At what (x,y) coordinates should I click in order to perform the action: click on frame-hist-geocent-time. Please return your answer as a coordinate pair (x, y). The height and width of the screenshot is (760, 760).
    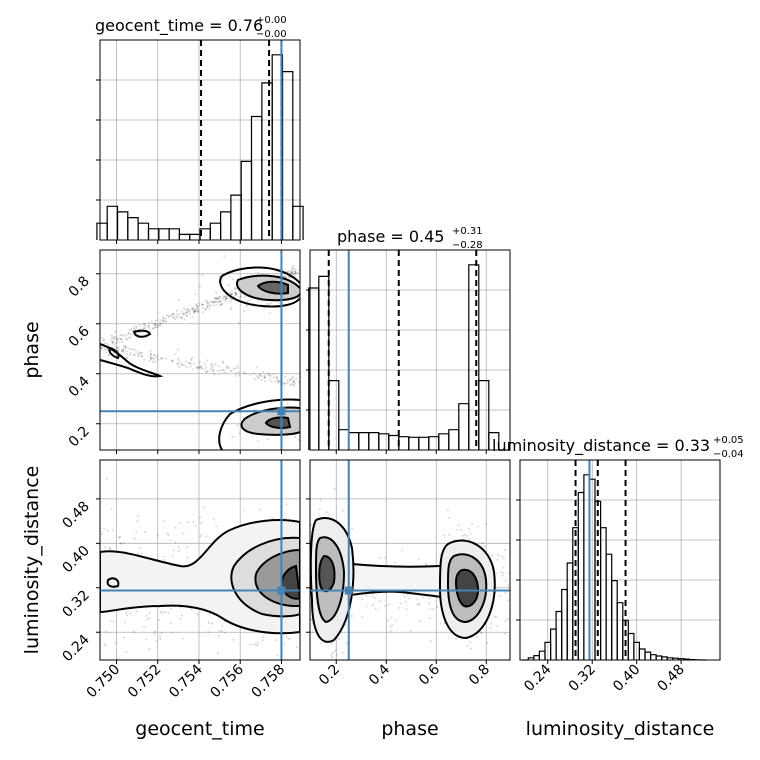
    Looking at the image, I should click on (200, 140).